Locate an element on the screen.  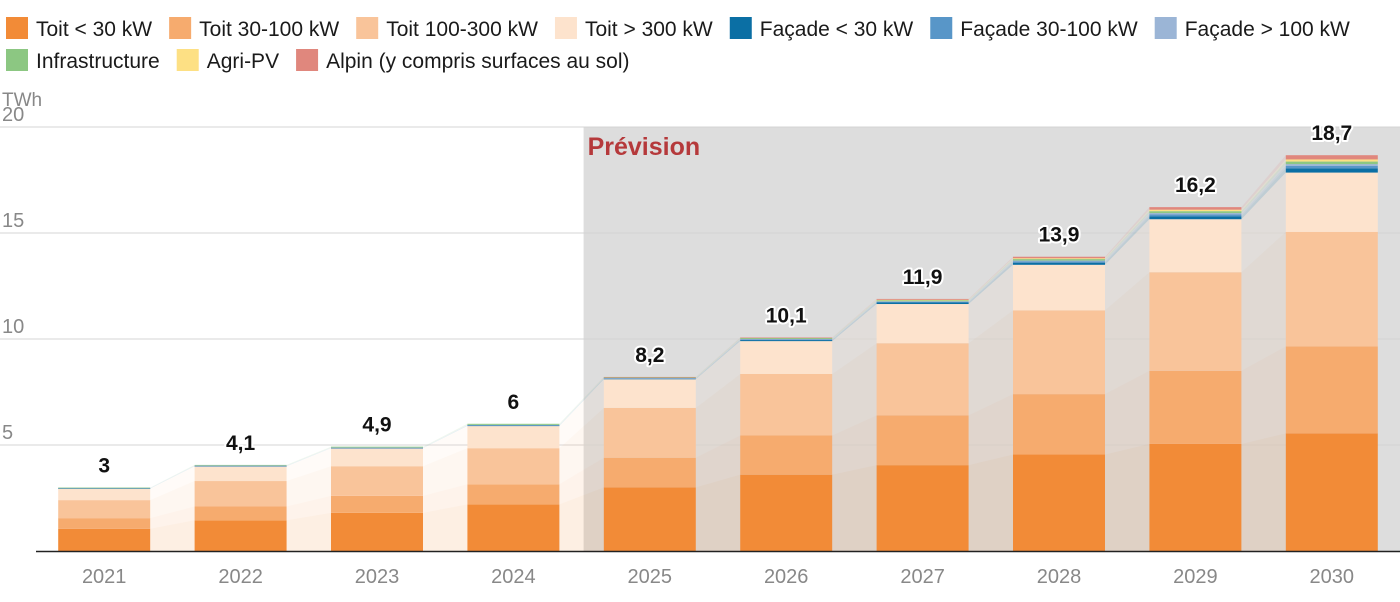
connector-facade-30-kw-2021 is located at coordinates (172, 477).